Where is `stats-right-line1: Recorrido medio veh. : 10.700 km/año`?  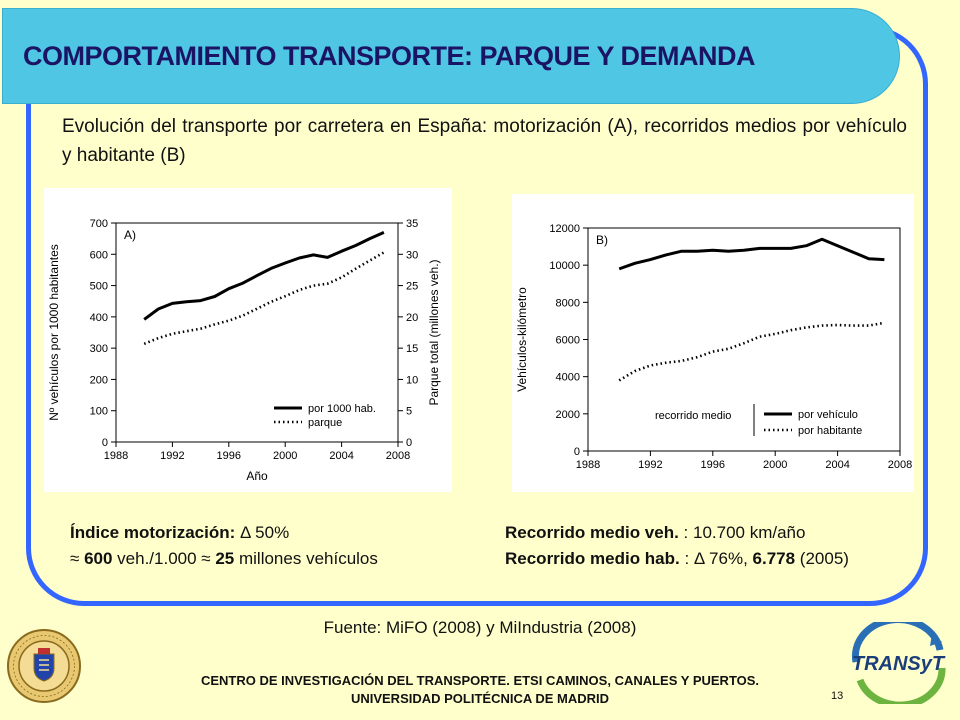 stats-right-line1: Recorrido medio veh. : 10.700 km/año is located at coordinates (677, 533).